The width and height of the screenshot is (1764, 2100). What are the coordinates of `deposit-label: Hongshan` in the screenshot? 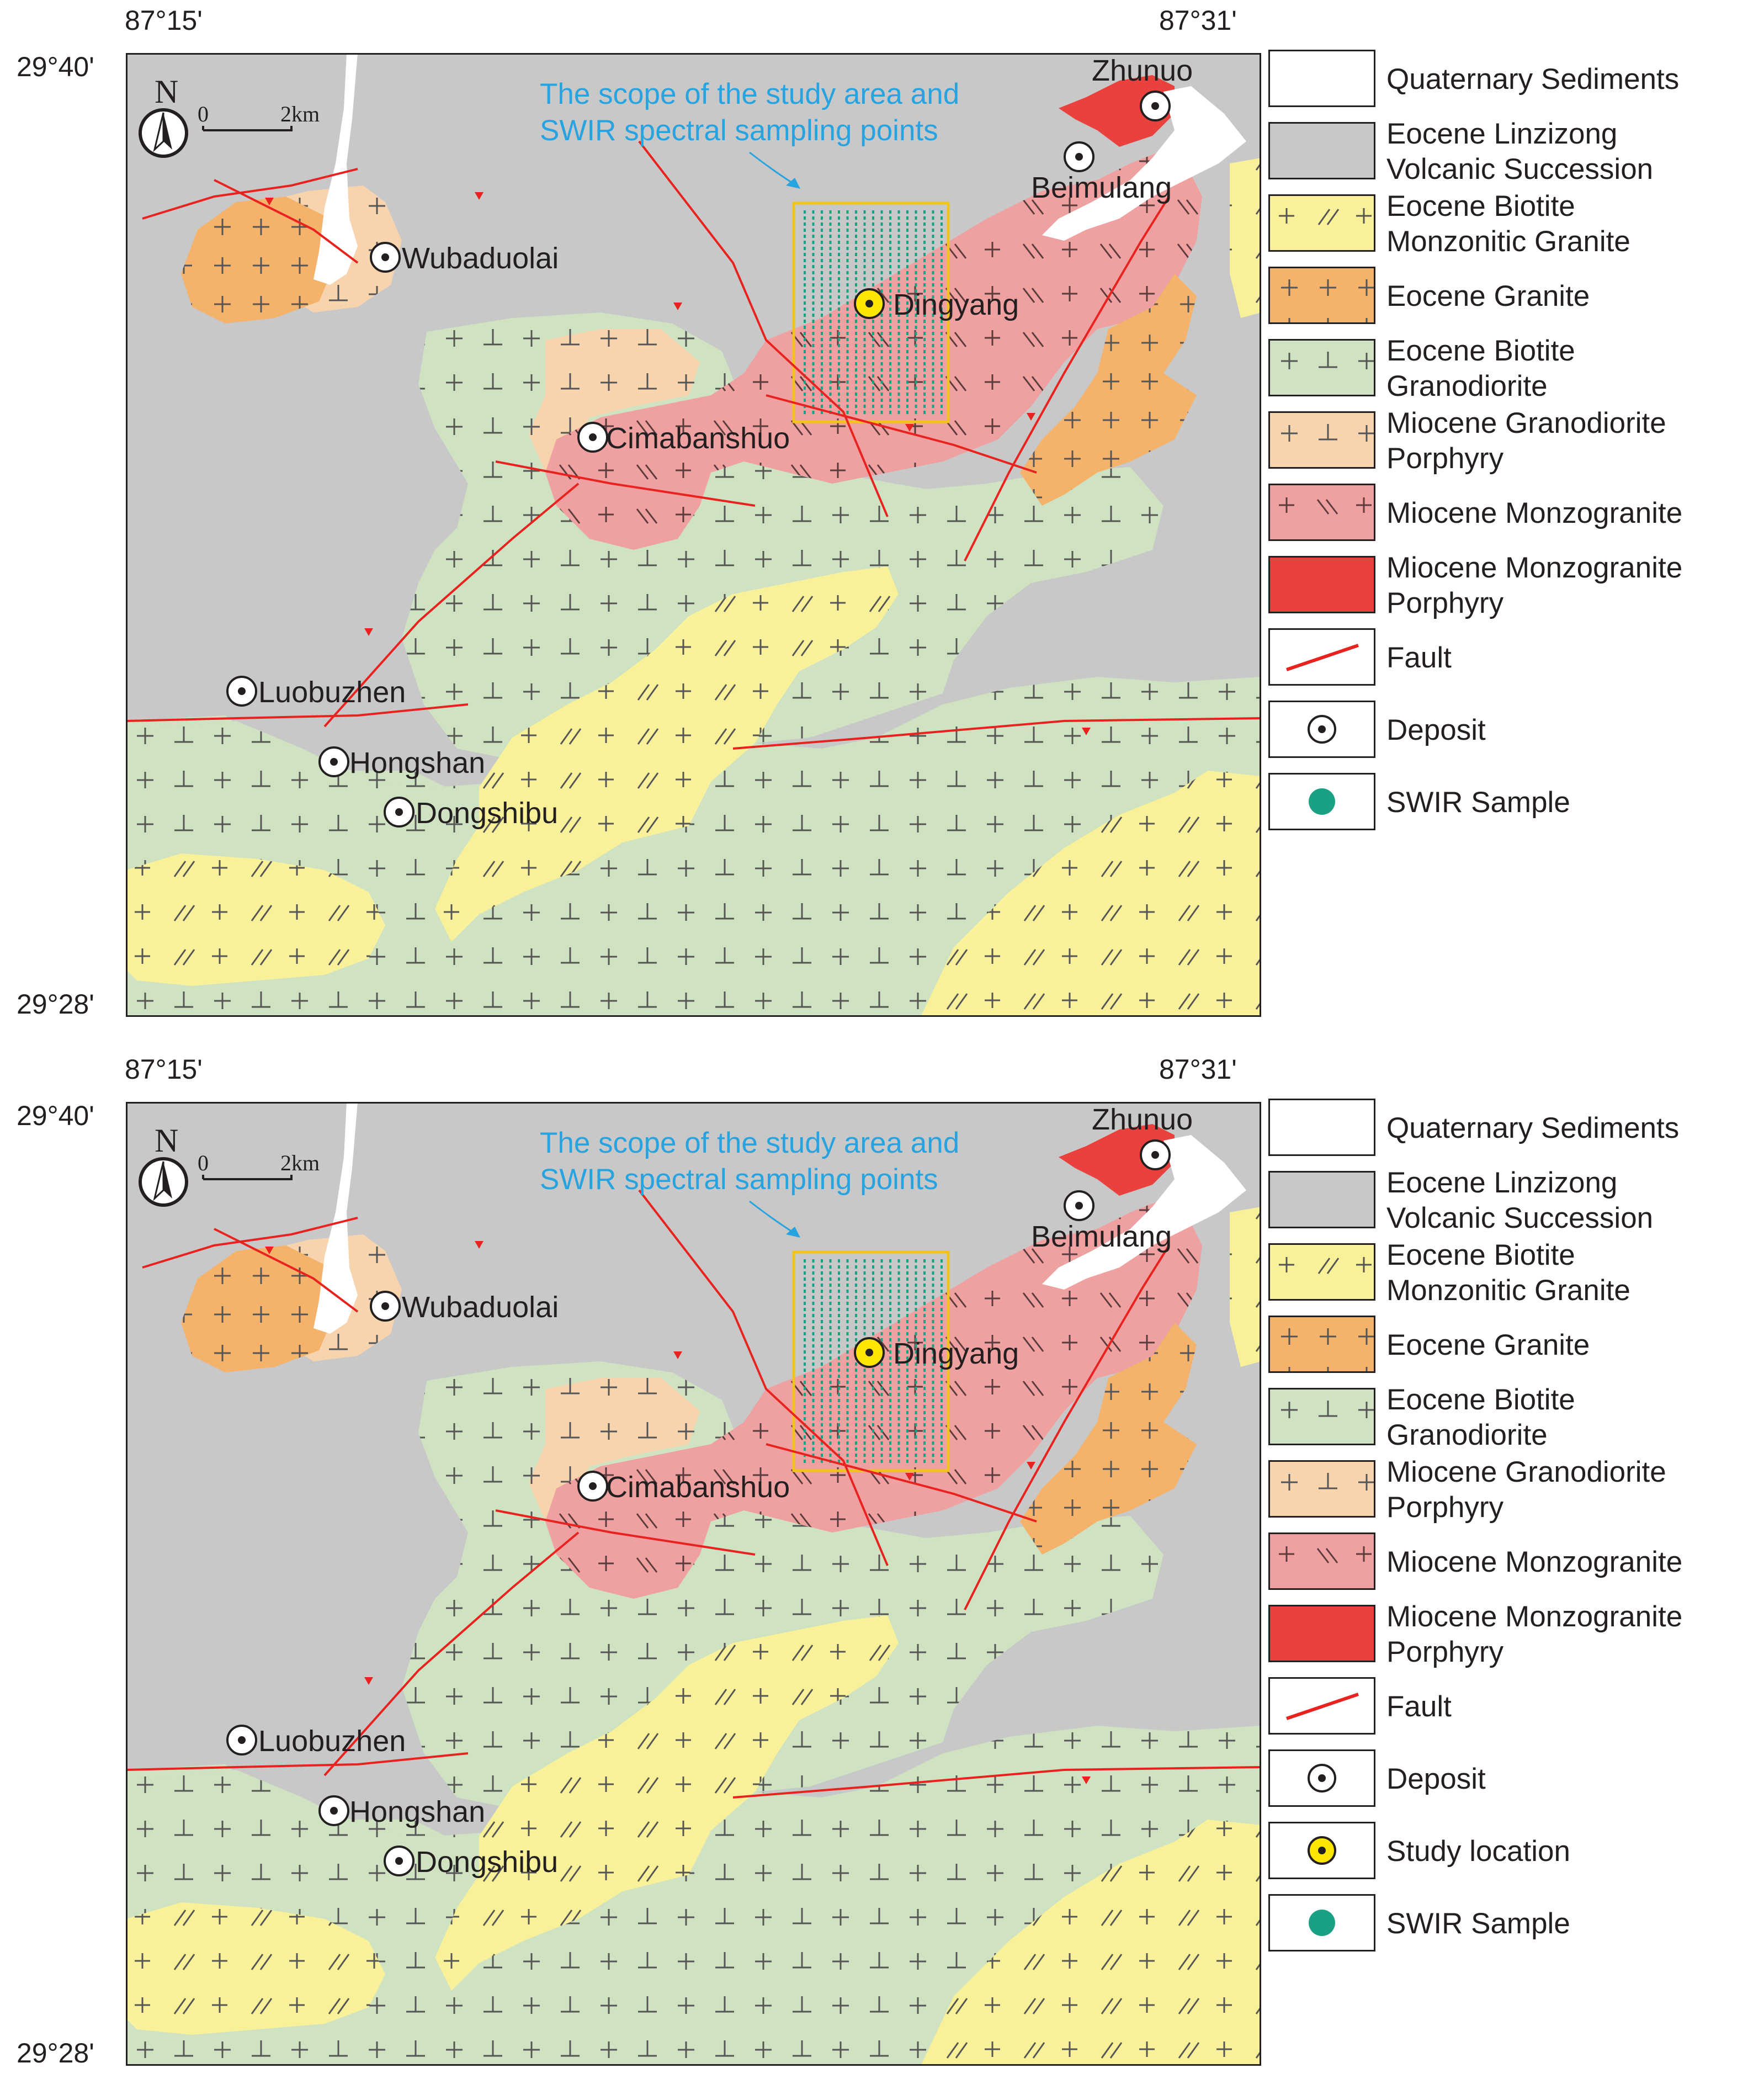 It's located at (417, 1811).